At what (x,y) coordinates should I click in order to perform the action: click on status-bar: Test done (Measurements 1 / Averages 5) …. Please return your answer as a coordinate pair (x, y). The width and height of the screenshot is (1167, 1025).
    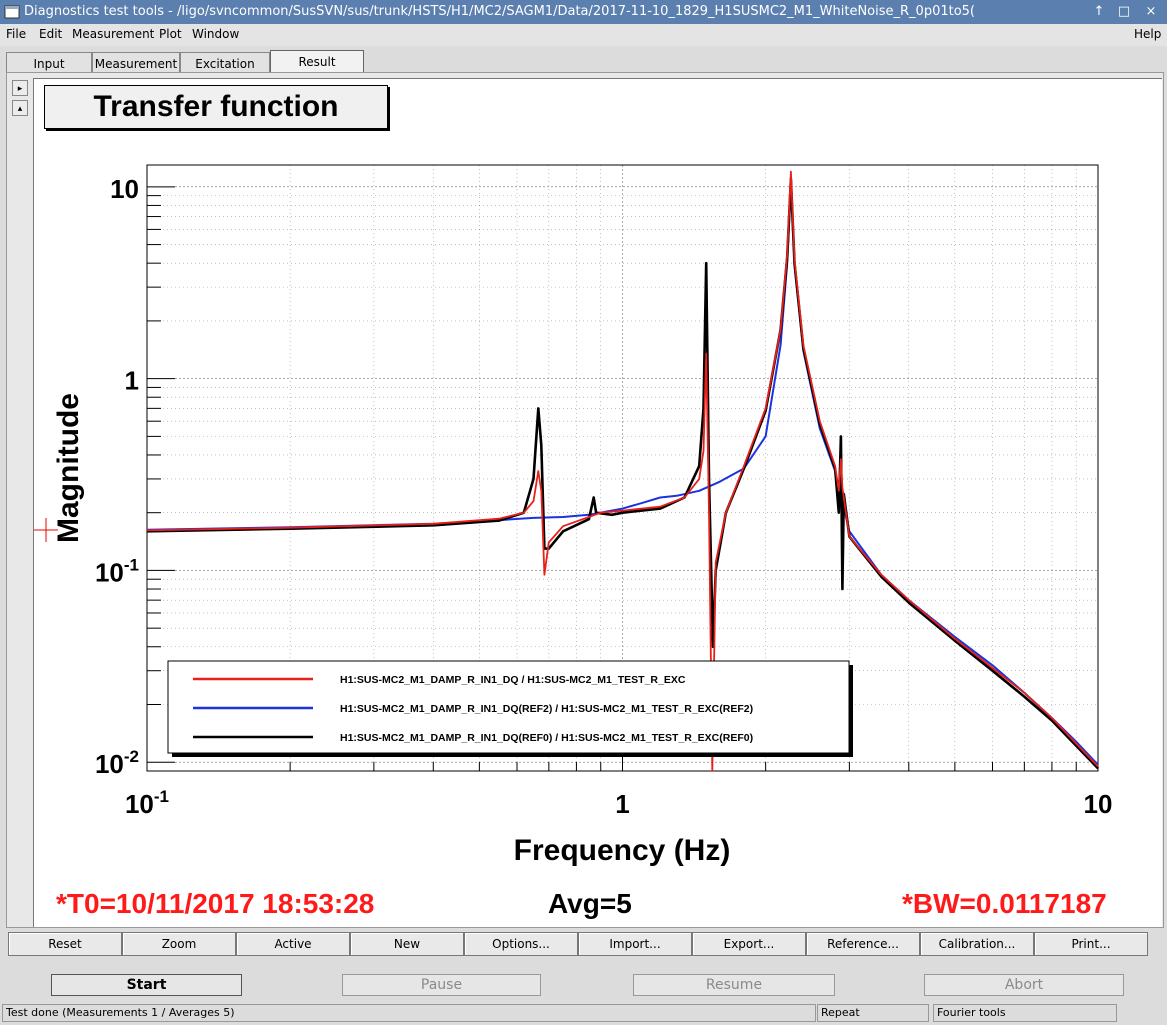
    Looking at the image, I should click on (583, 1014).